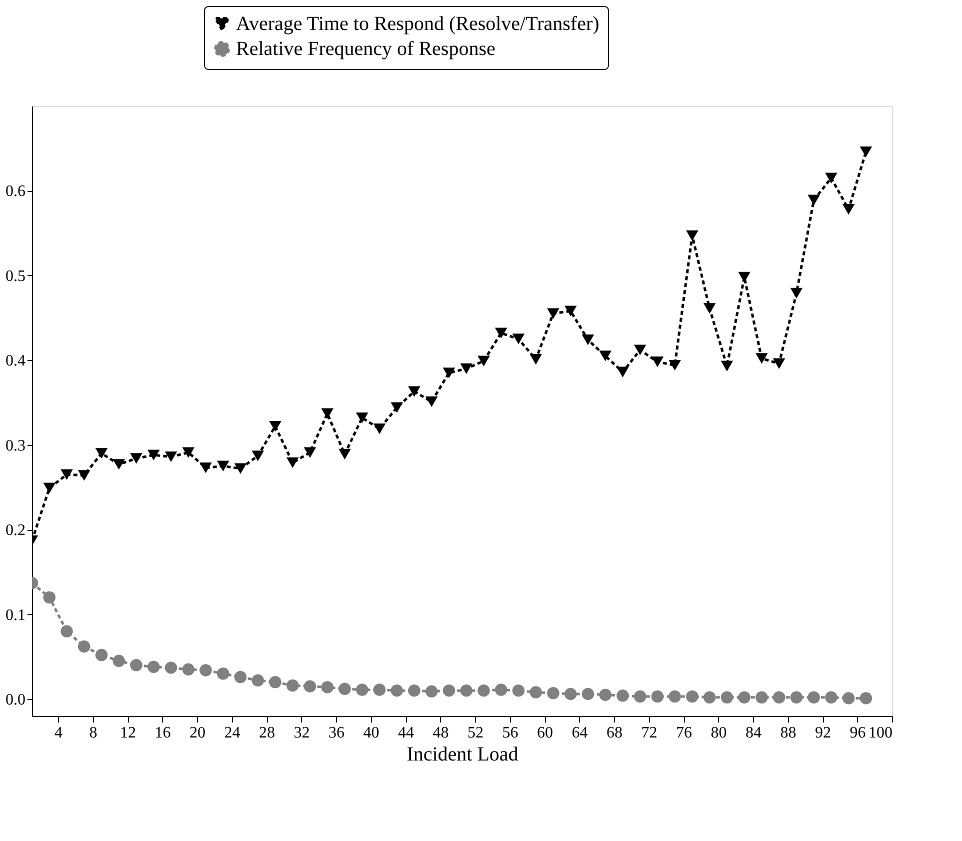 This screenshot has height=841, width=962. I want to click on x-tick-label: 100, so click(880, 733).